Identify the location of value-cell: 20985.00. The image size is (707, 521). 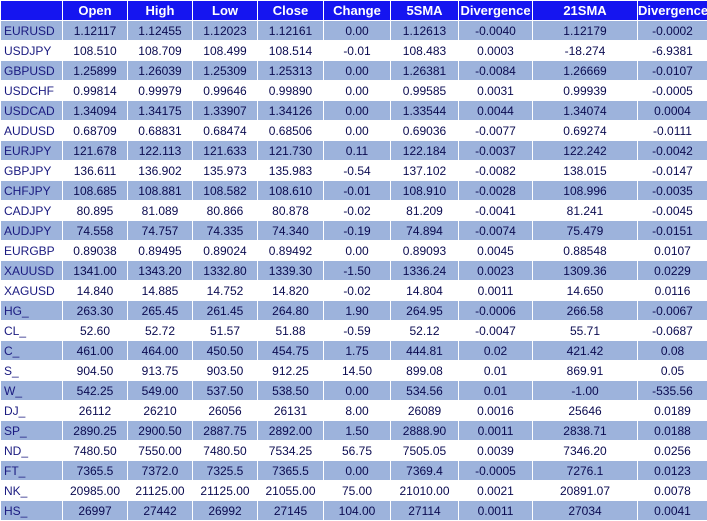
(95, 490).